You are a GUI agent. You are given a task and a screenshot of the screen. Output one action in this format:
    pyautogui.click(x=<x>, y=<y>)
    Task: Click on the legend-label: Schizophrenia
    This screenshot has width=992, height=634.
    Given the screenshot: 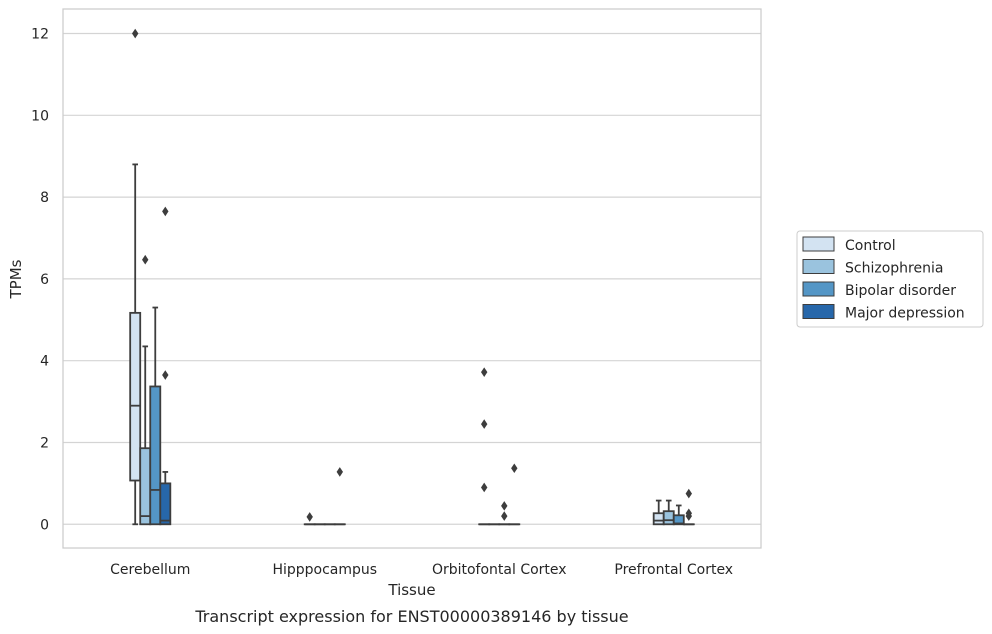 What is the action you would take?
    pyautogui.click(x=894, y=269)
    